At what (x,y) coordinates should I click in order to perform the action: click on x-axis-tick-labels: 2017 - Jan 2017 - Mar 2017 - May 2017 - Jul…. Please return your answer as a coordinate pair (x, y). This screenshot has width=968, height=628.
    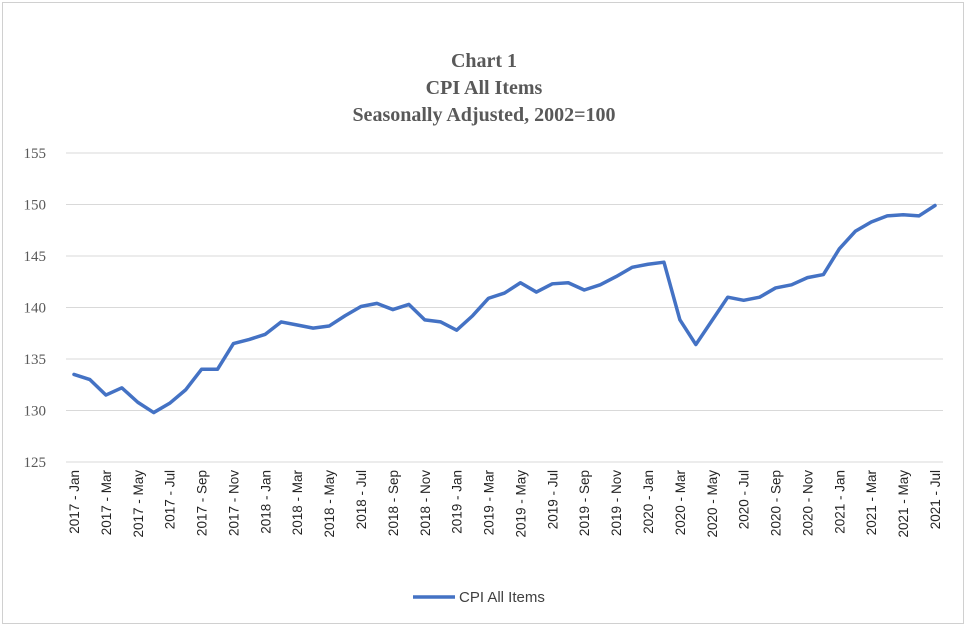
    Looking at the image, I should click on (505, 503).